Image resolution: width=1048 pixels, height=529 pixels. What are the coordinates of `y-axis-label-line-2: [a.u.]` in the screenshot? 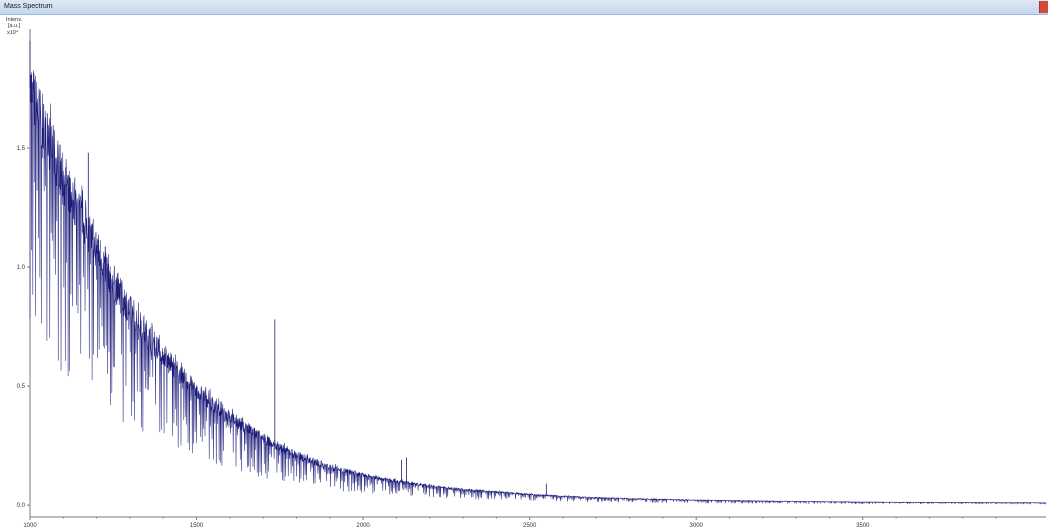 It's located at (14, 26).